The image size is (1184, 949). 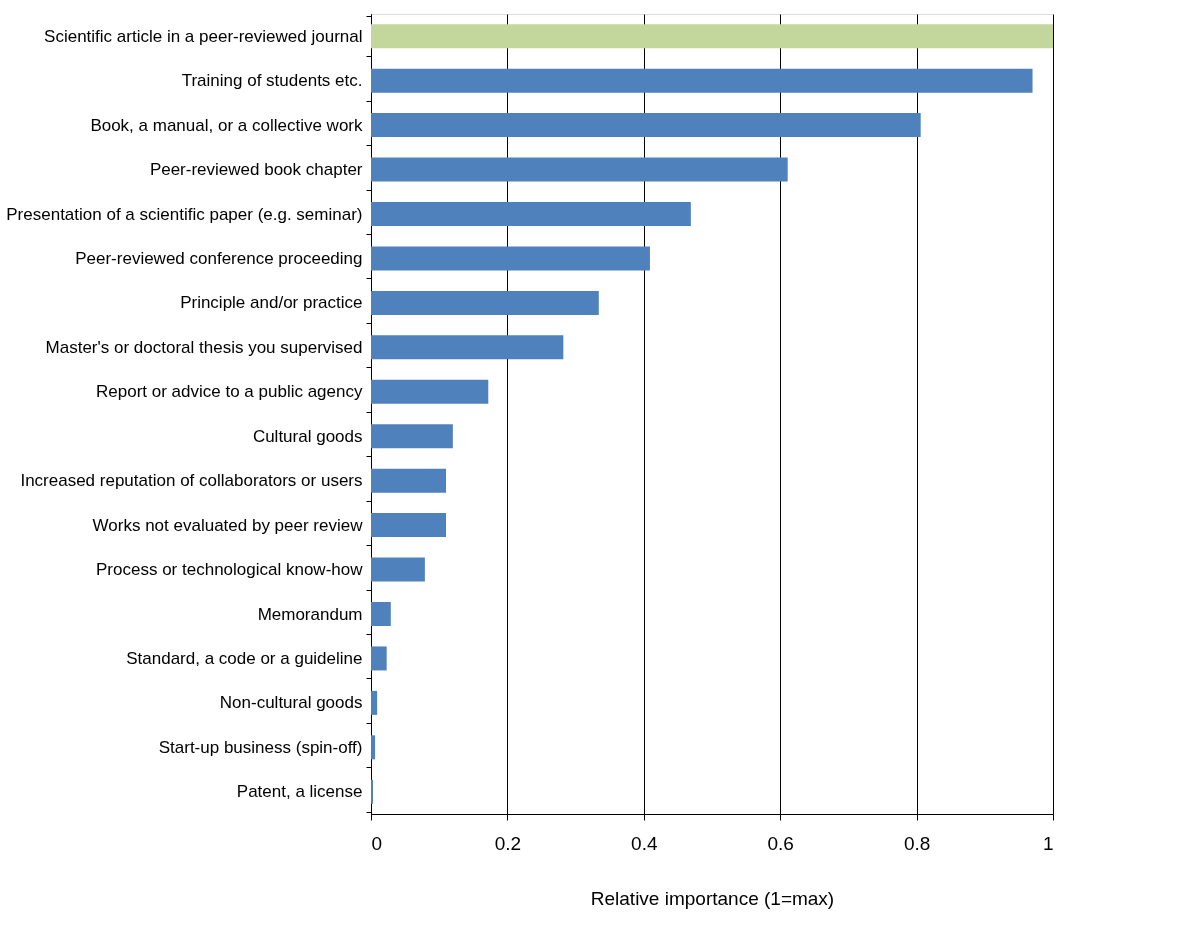 I want to click on y-tick-label: Memorandum, so click(x=310, y=614).